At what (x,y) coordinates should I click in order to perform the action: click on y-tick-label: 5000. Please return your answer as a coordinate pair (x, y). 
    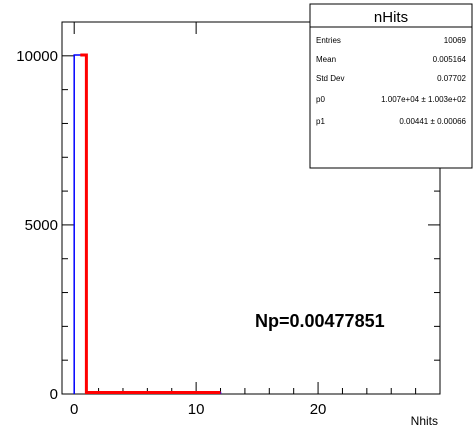
    Looking at the image, I should click on (41, 225).